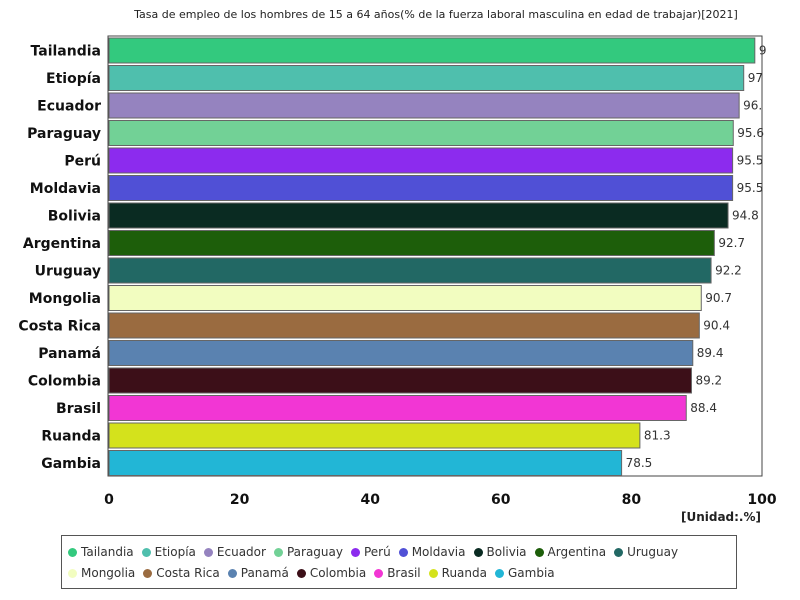 This screenshot has width=800, height=600. I want to click on x-tick-label: 100, so click(761, 500).